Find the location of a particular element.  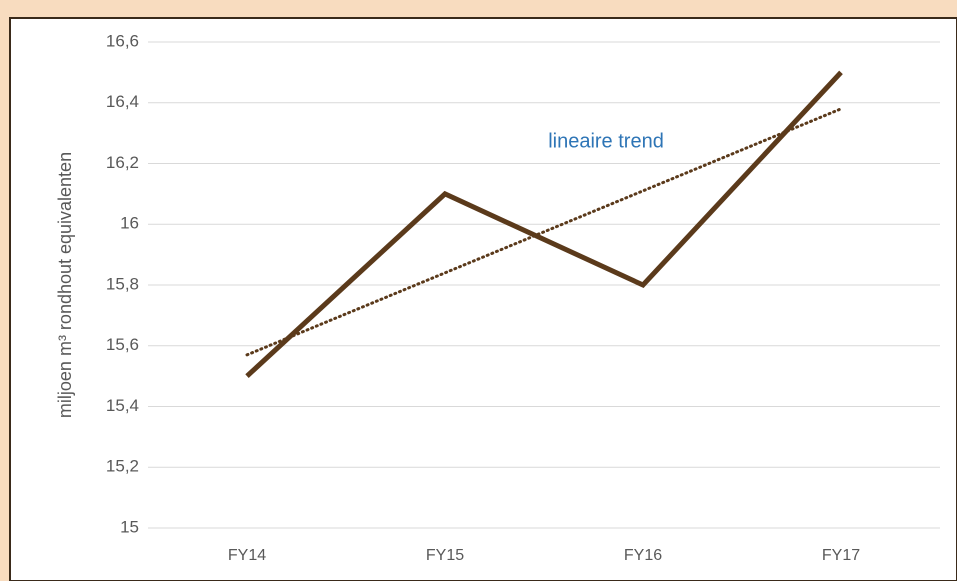

y-tick-label: 15,6 is located at coordinates (122, 344).